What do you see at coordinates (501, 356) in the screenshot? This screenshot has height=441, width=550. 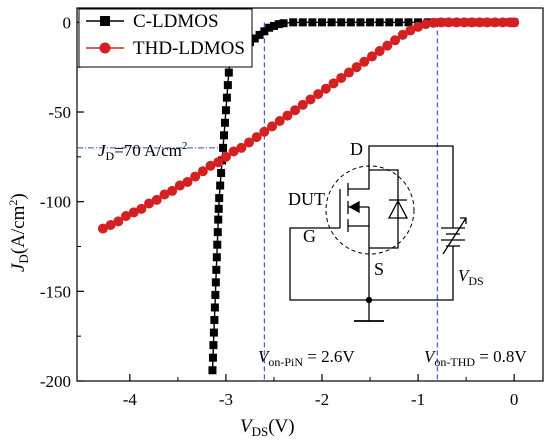 I see `annotation-von-thd-text: = 0.8V` at bounding box center [501, 356].